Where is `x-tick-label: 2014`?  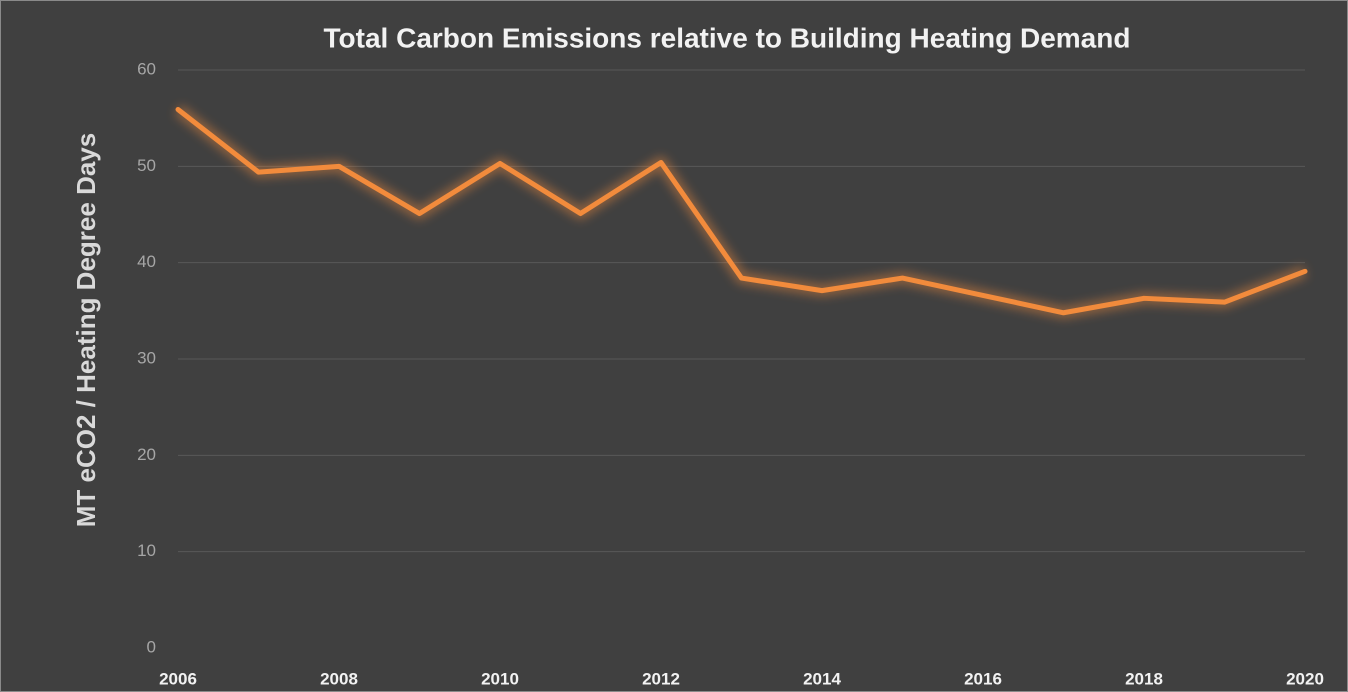 x-tick-label: 2014 is located at coordinates (822, 678).